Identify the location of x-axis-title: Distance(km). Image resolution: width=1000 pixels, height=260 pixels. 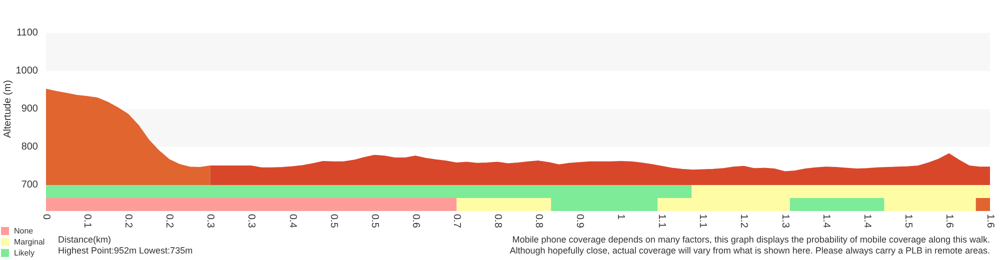
(85, 239).